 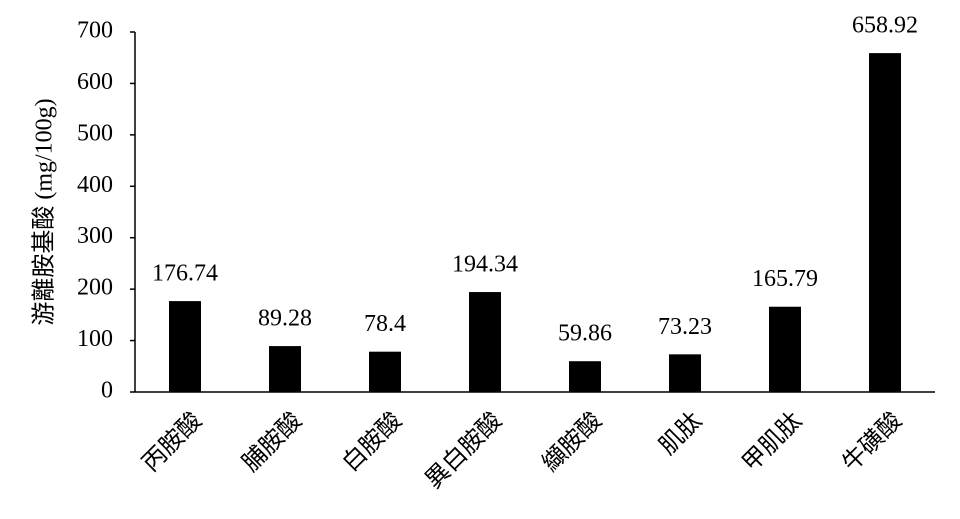 What do you see at coordinates (872, 442) in the screenshot?
I see `x-tick-label: 牛磺酸` at bounding box center [872, 442].